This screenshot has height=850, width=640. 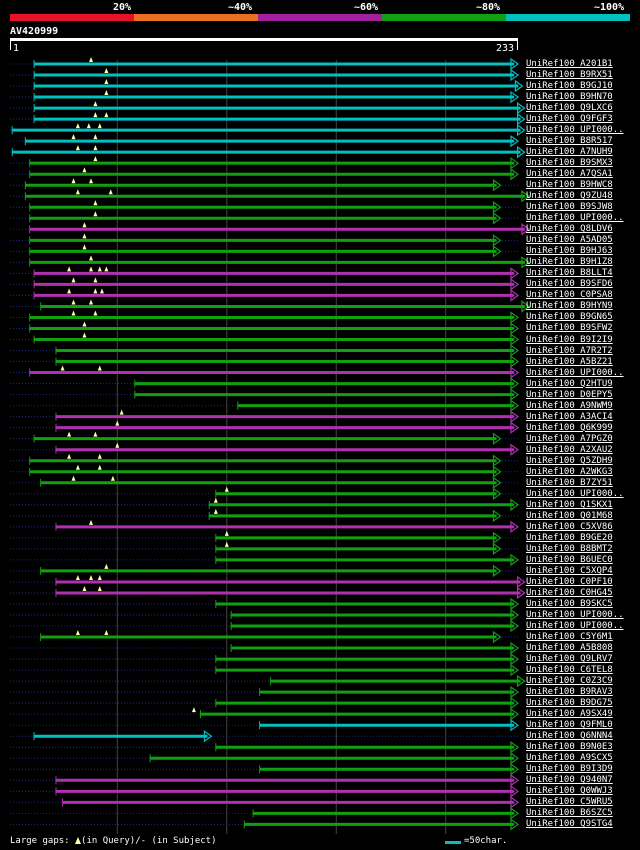 I want to click on hit-label-link: UniRef100_A7NUH9, so click(x=569, y=152).